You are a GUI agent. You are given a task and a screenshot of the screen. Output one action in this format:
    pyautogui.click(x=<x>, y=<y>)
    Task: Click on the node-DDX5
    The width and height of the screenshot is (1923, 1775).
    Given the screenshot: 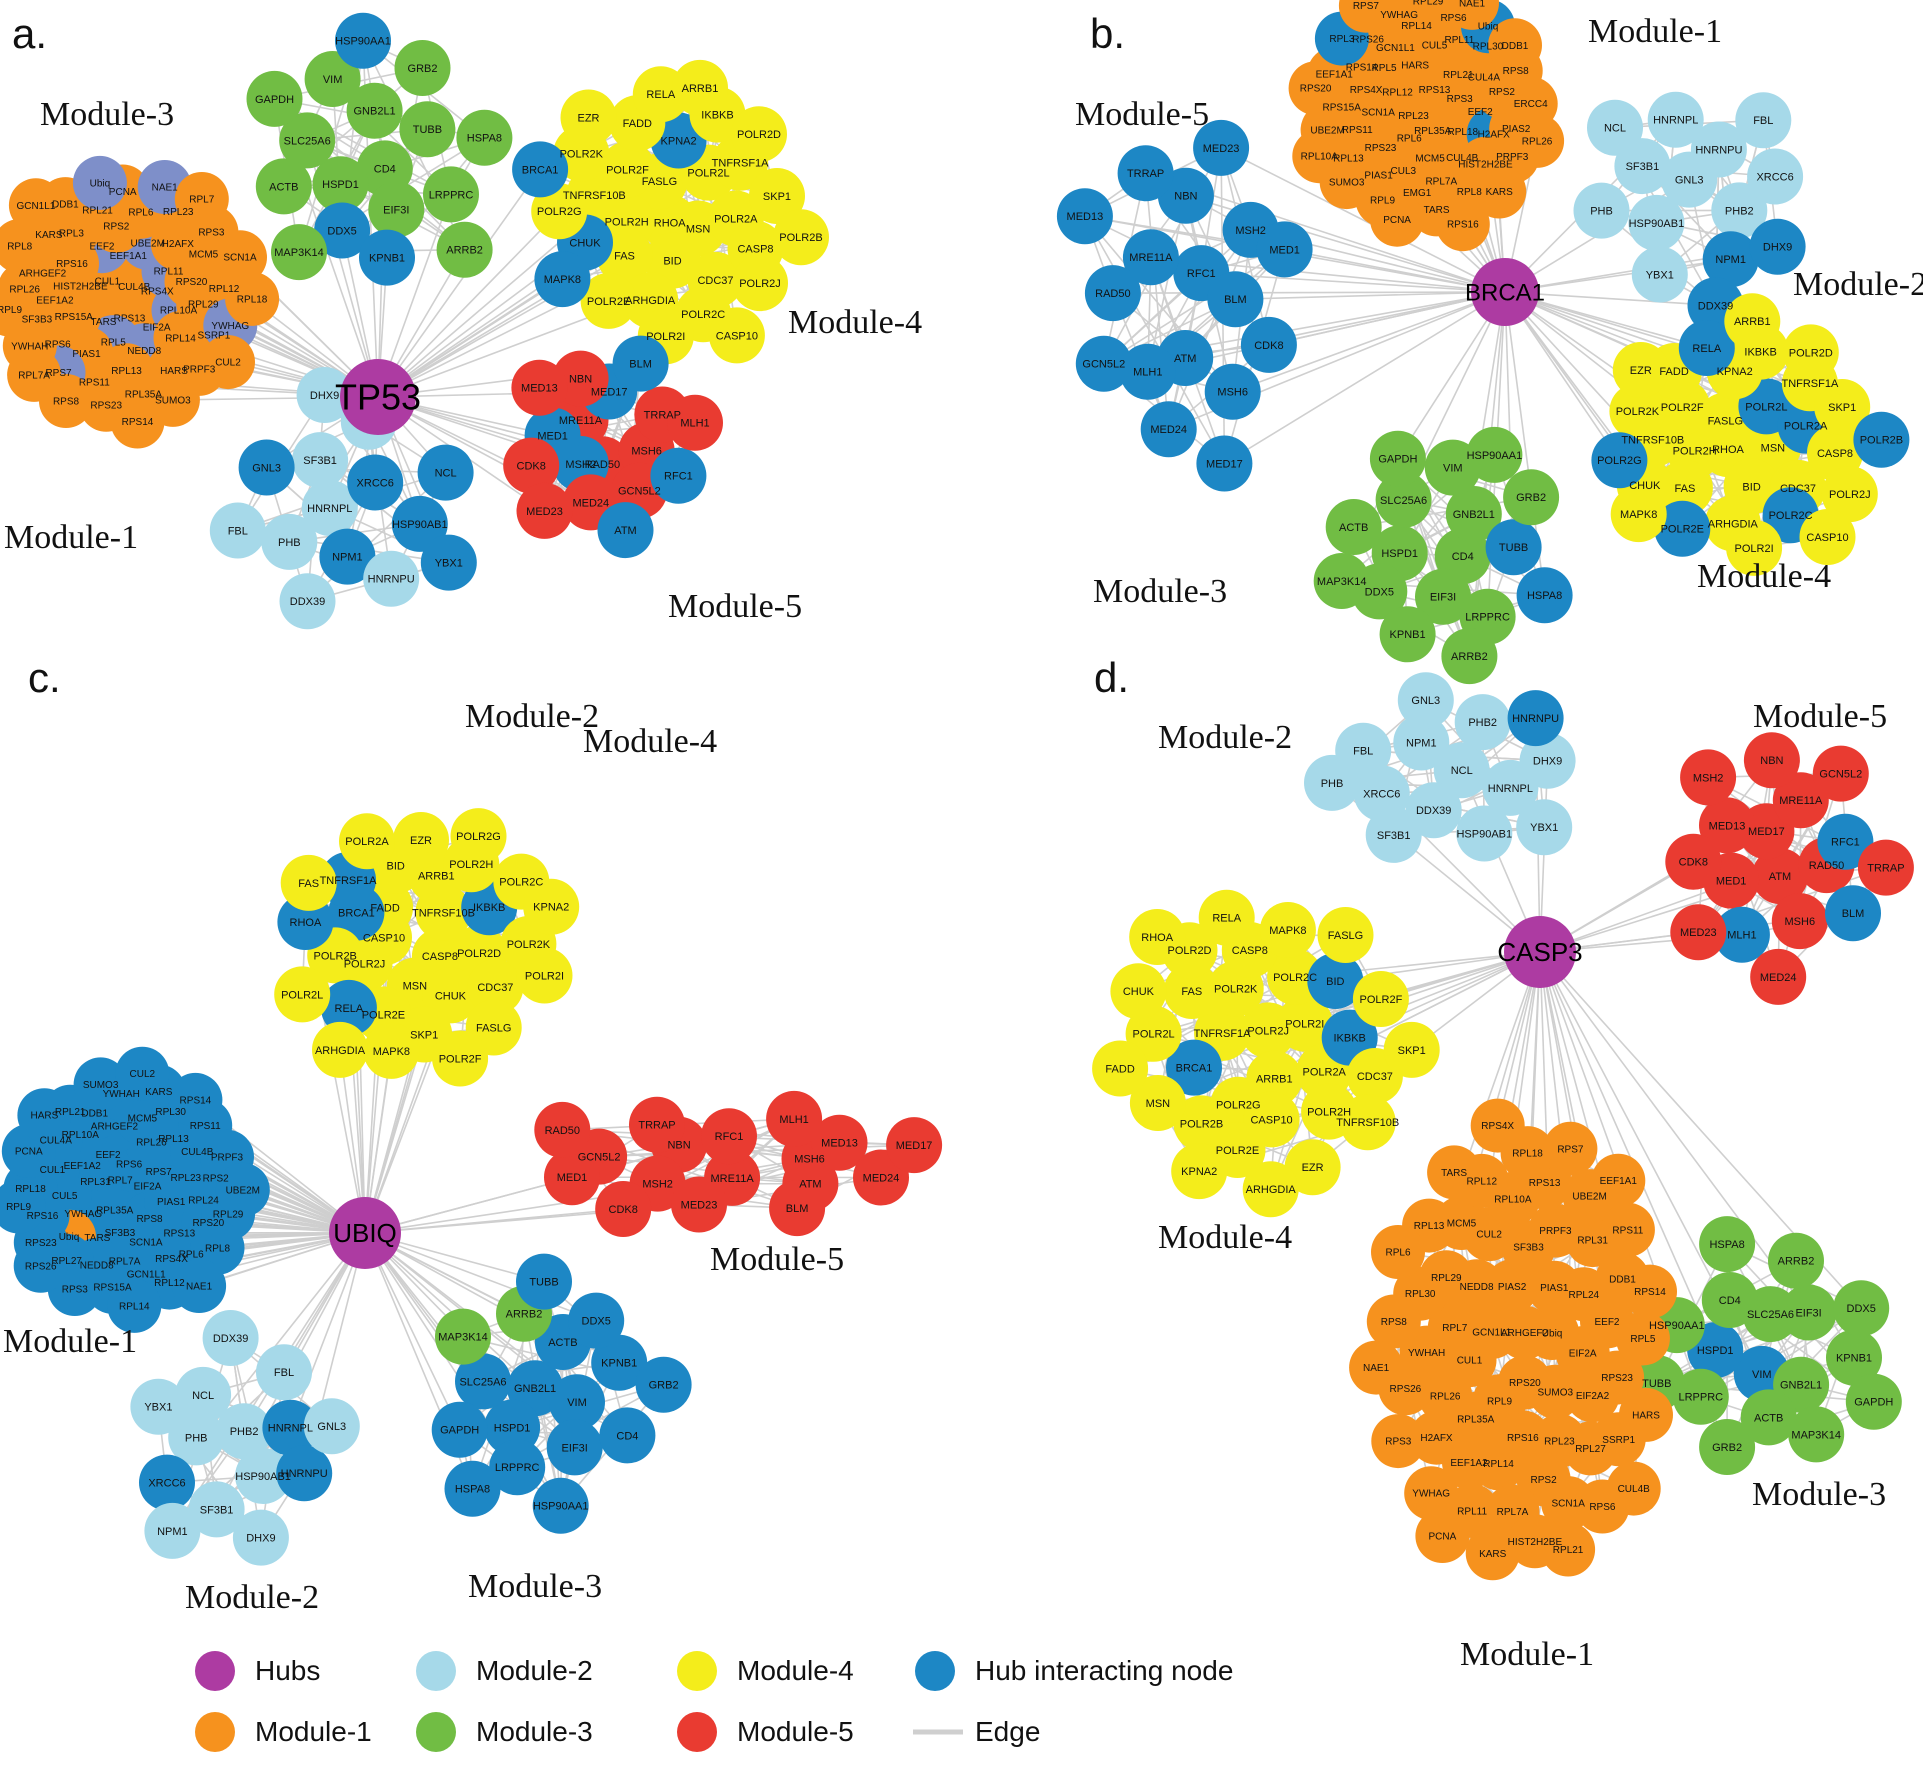 What is the action you would take?
    pyautogui.click(x=1861, y=1308)
    